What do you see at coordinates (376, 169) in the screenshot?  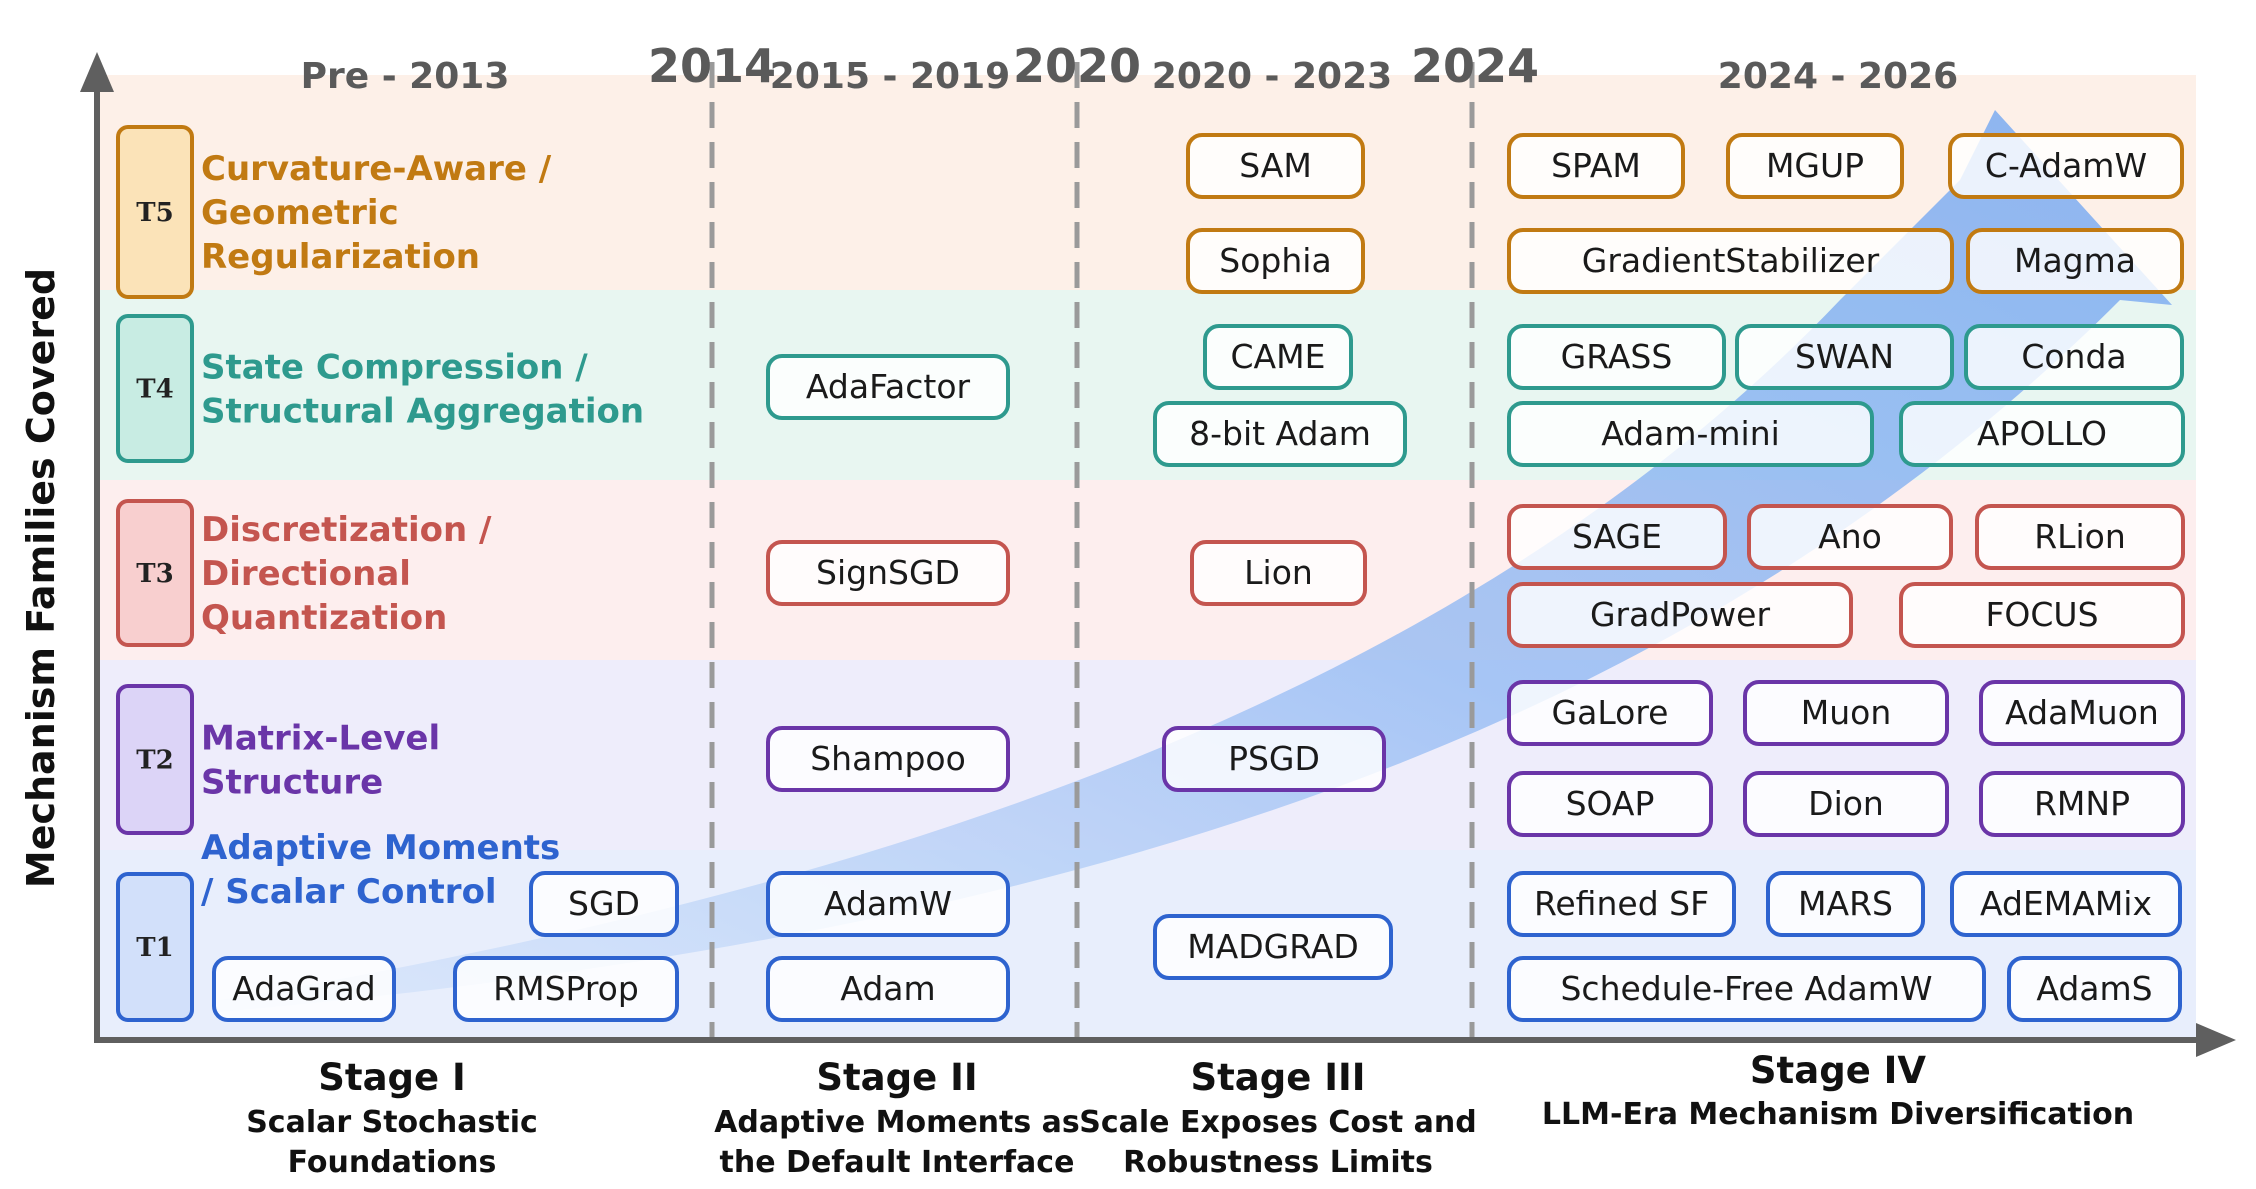 I see `tier-name-line: Curvature-Aware /` at bounding box center [376, 169].